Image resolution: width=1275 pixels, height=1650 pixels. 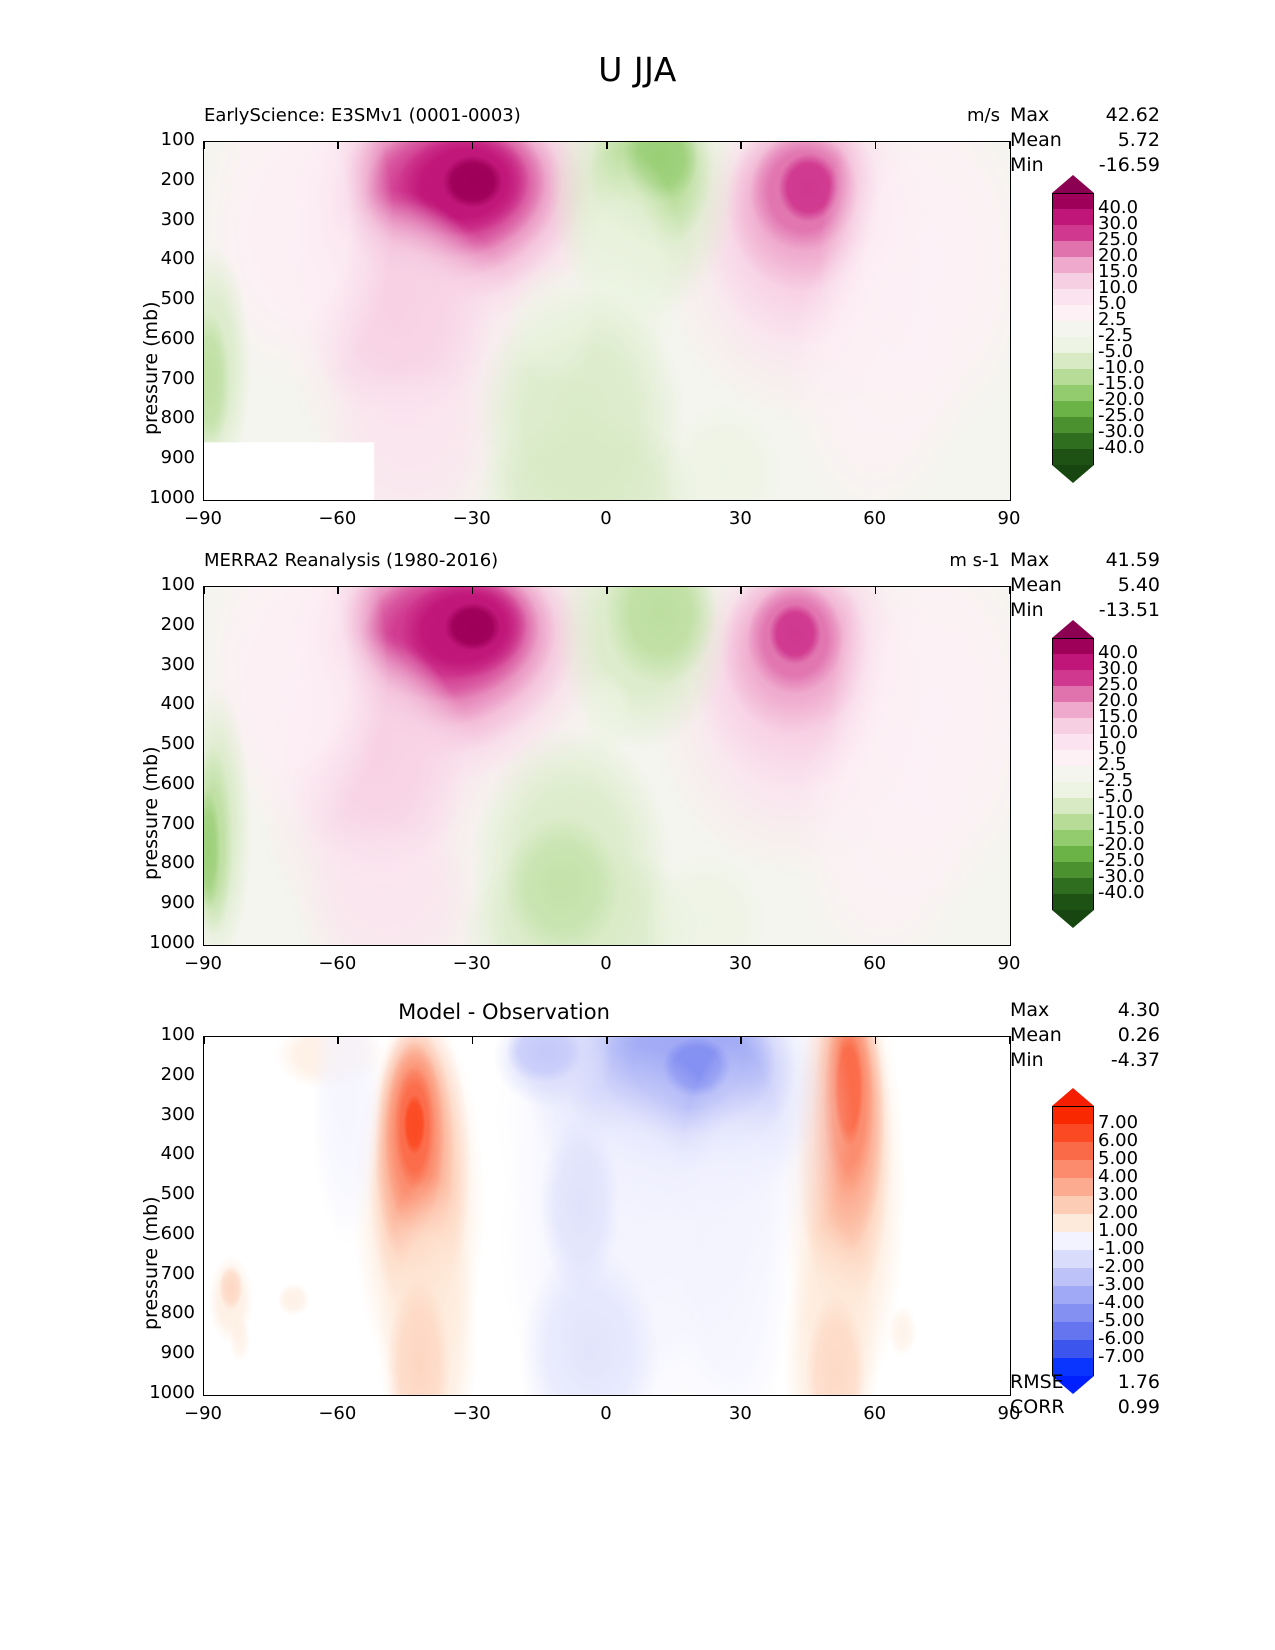 What do you see at coordinates (1085, 165) in the screenshot?
I see `stat-row: Min -16.59` at bounding box center [1085, 165].